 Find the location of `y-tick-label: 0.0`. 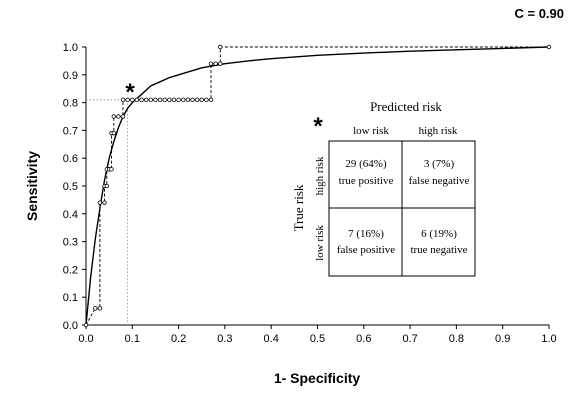

y-tick-label: 0.0 is located at coordinates (70, 326).